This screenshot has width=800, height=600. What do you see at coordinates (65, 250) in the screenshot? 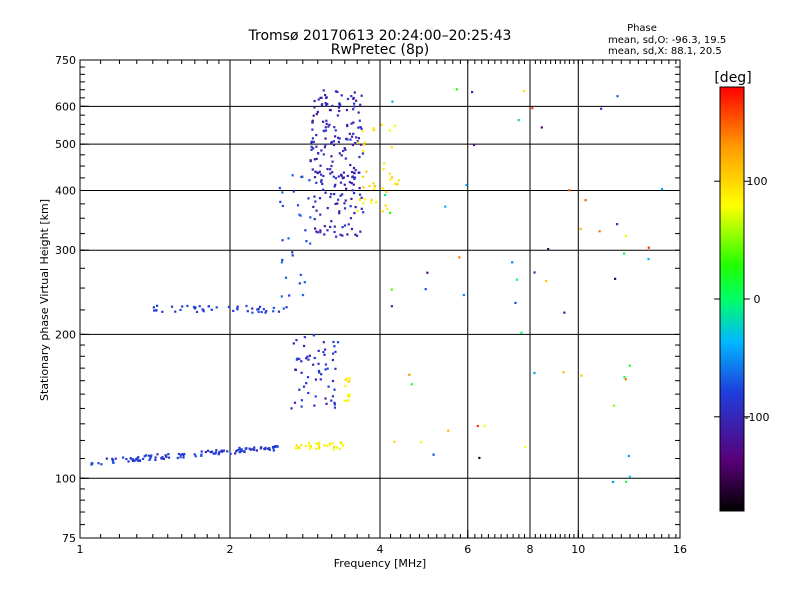
I see `y-tick-label: 300` at bounding box center [65, 250].